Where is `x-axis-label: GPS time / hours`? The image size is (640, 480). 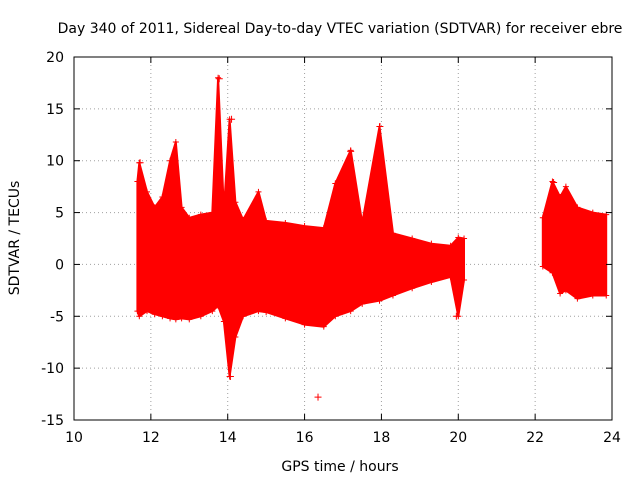 x-axis-label: GPS time / hours is located at coordinates (339, 467).